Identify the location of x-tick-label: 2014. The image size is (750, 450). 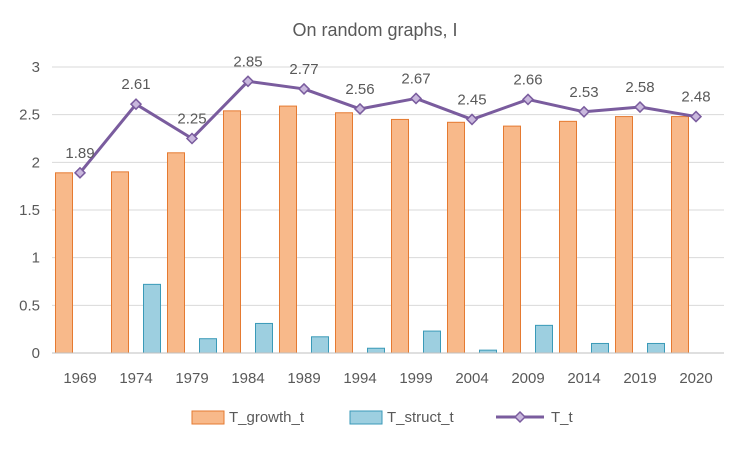
(583, 378).